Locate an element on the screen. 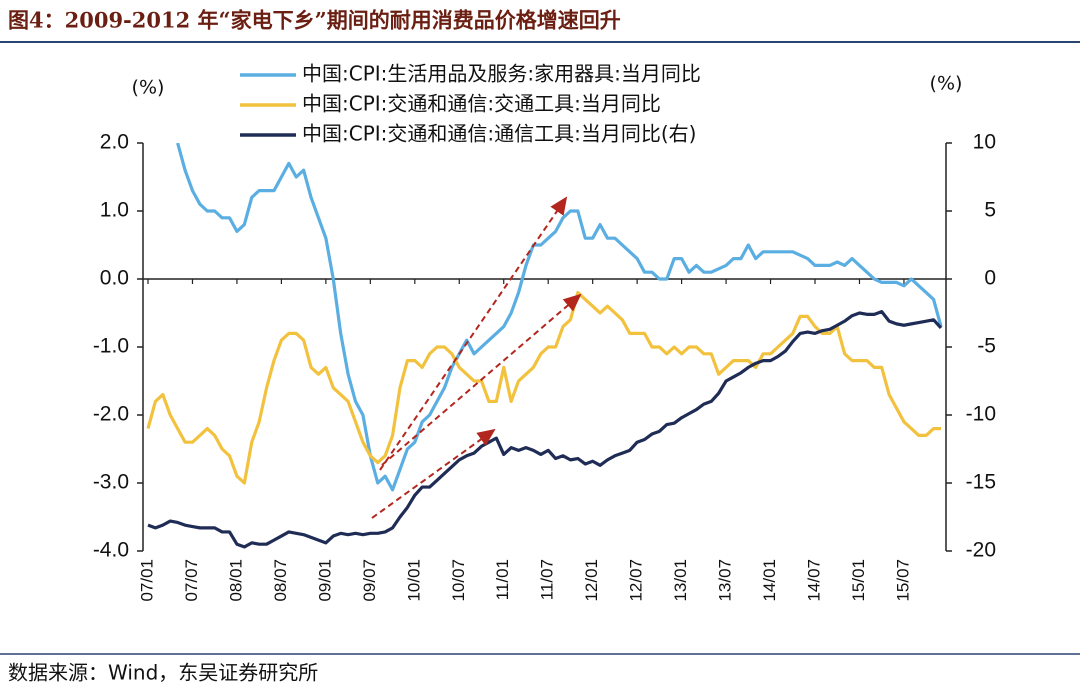 The width and height of the screenshot is (1080, 694). y-tick-label: -3.0 is located at coordinates (111, 482).